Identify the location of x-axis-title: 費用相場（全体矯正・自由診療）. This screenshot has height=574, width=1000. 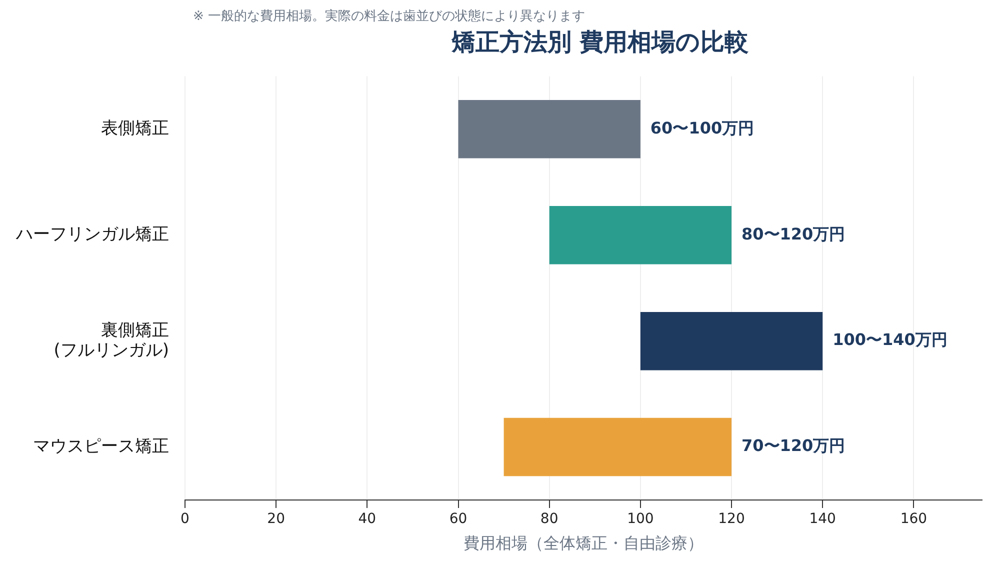
(584, 543).